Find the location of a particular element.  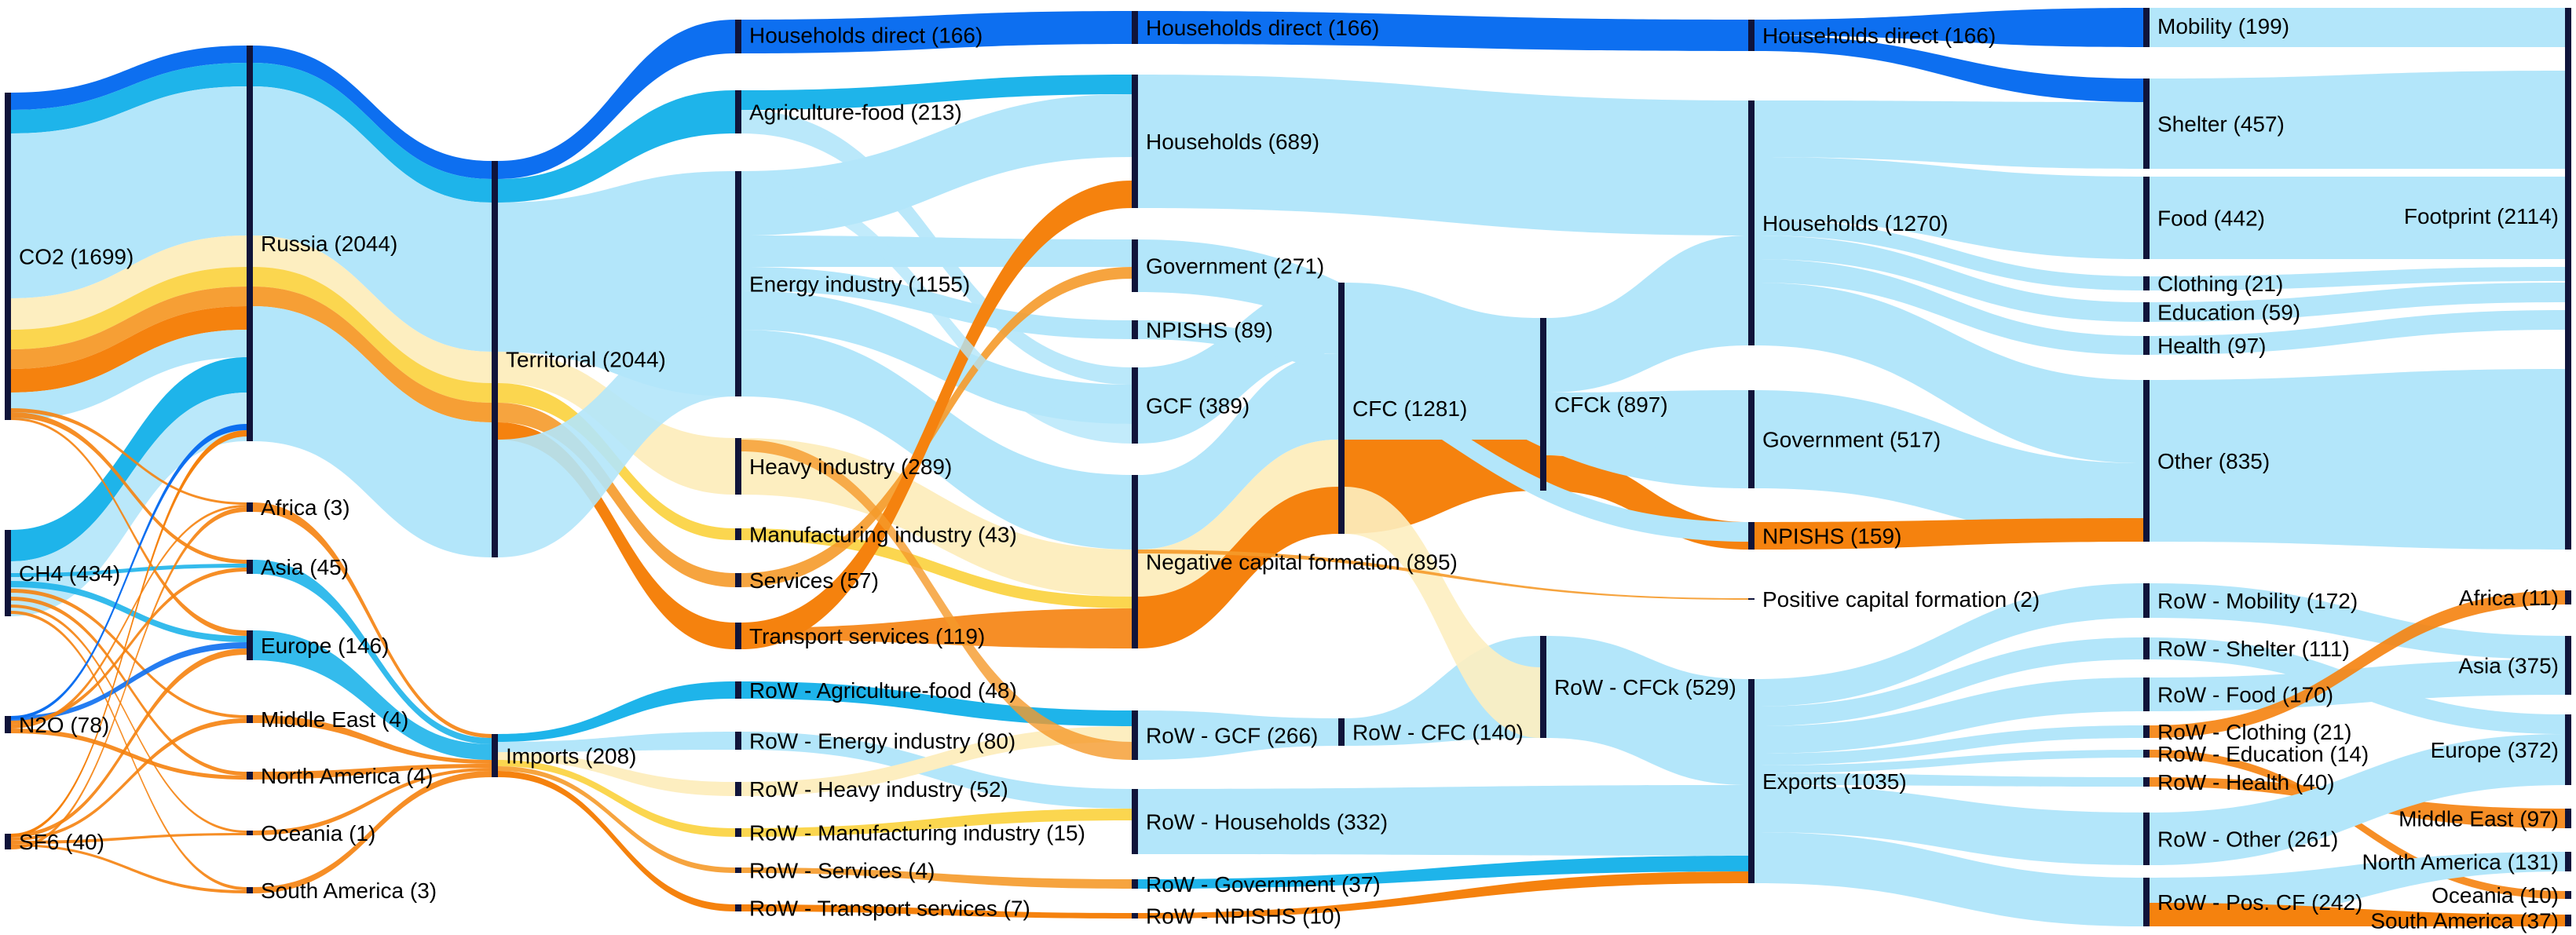

flow-heavy-to-row_gcf is located at coordinates (936, 600).